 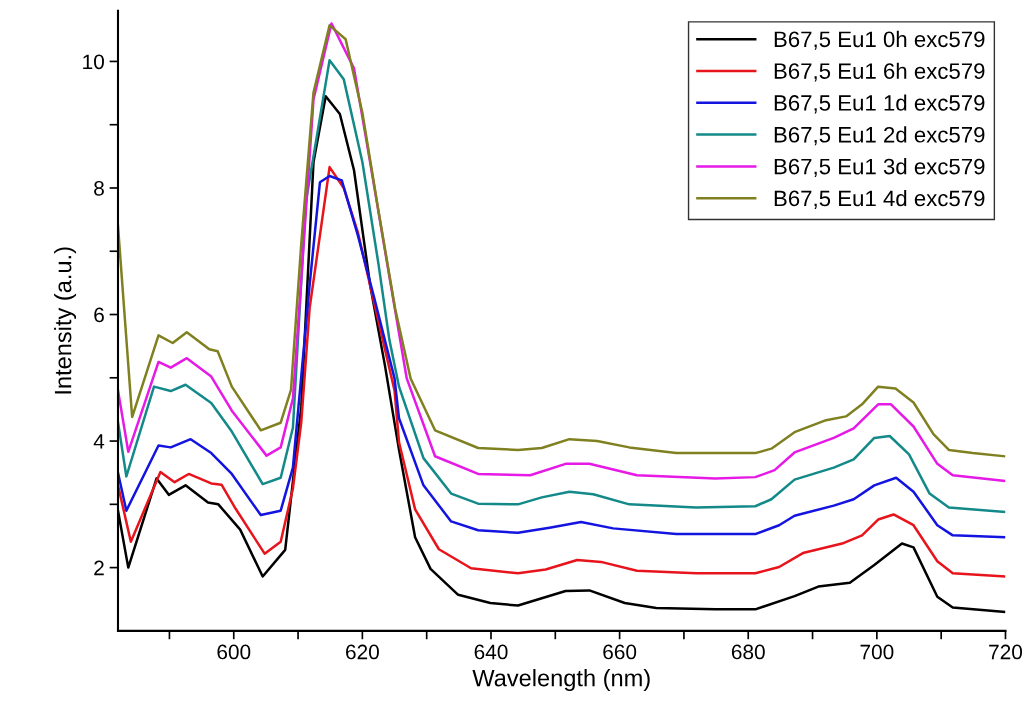 What do you see at coordinates (879, 40) in the screenshot?
I see `legend-label: B67,5 Eu1 0h exc579` at bounding box center [879, 40].